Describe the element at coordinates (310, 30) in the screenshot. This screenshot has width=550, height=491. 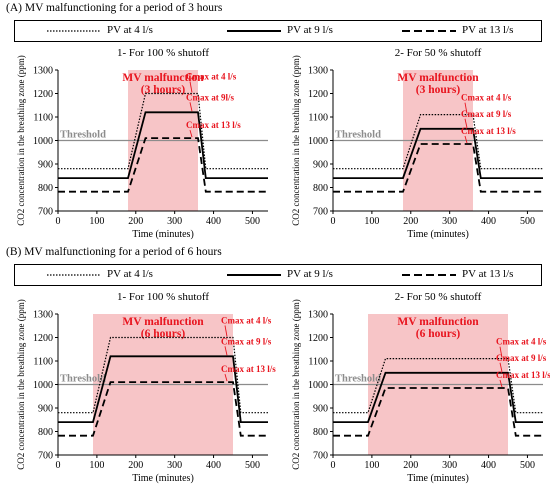
I see `legend-label: PV at 9 l/s` at that location.